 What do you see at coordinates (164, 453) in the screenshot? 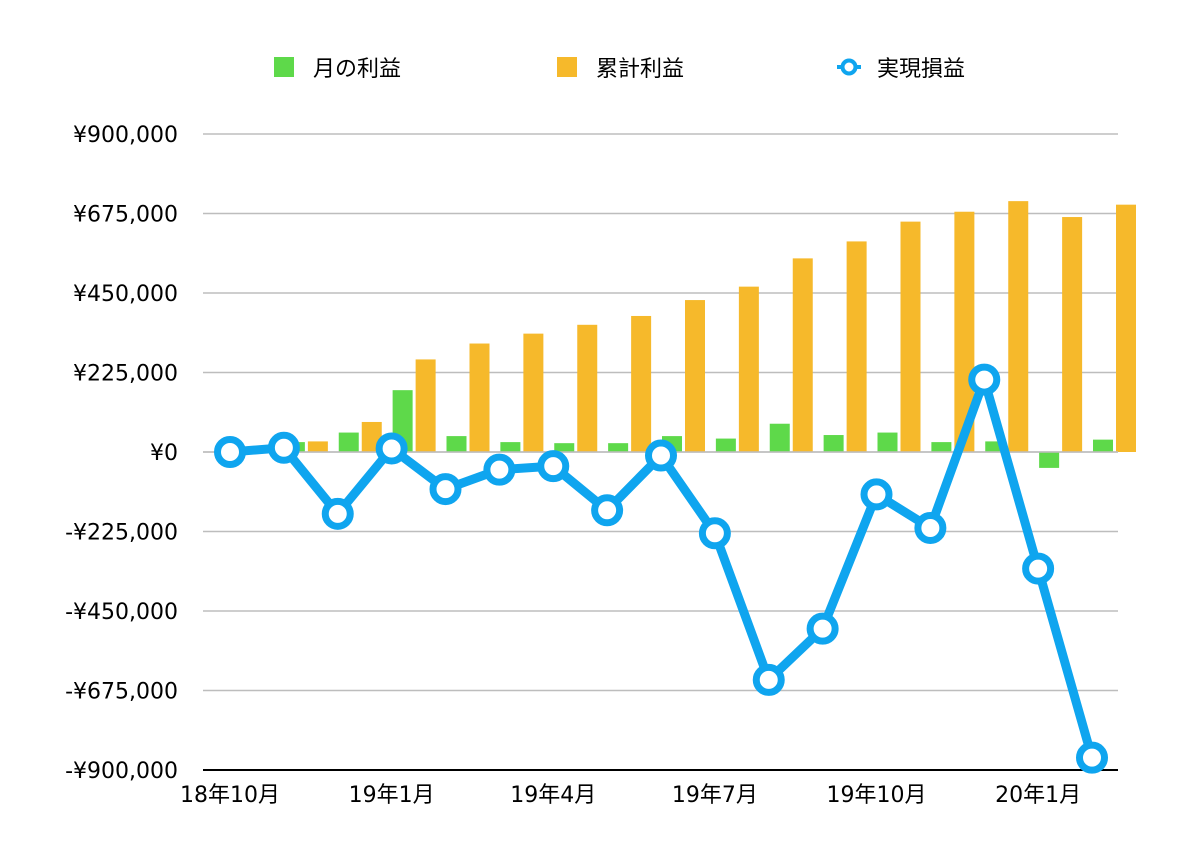
I see `y-tick-label: ¥0` at bounding box center [164, 453].